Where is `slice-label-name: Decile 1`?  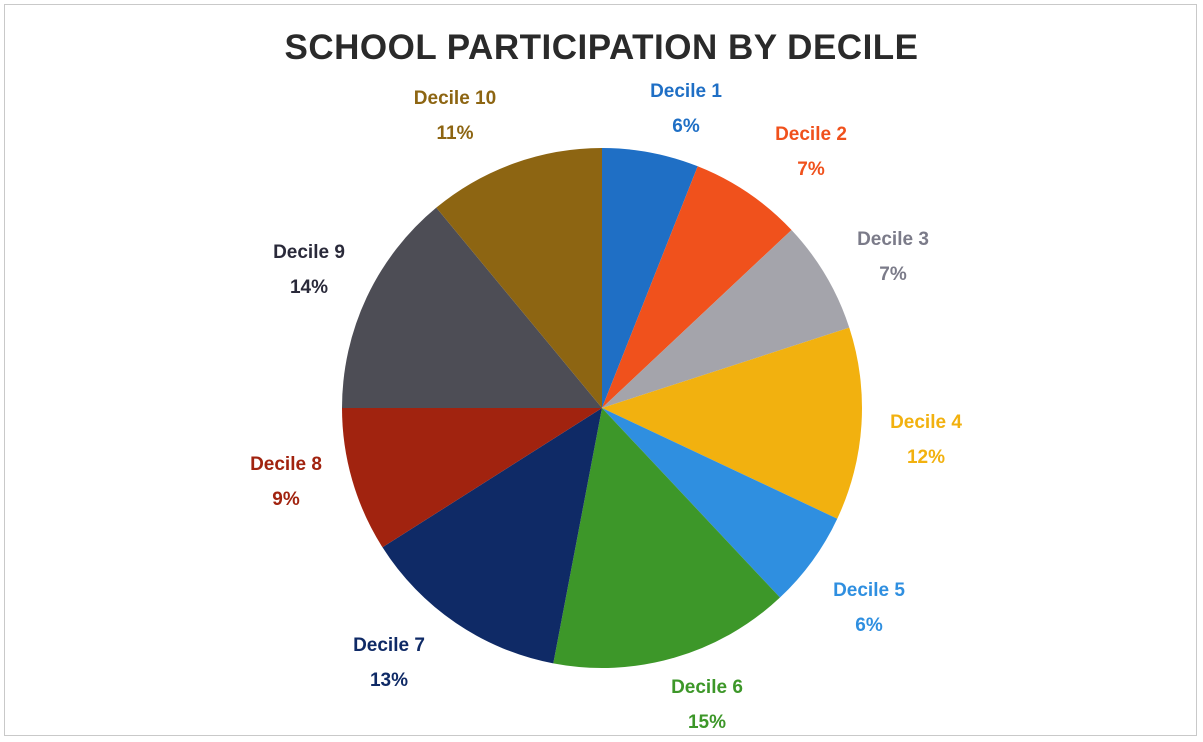 slice-label-name: Decile 1 is located at coordinates (686, 91).